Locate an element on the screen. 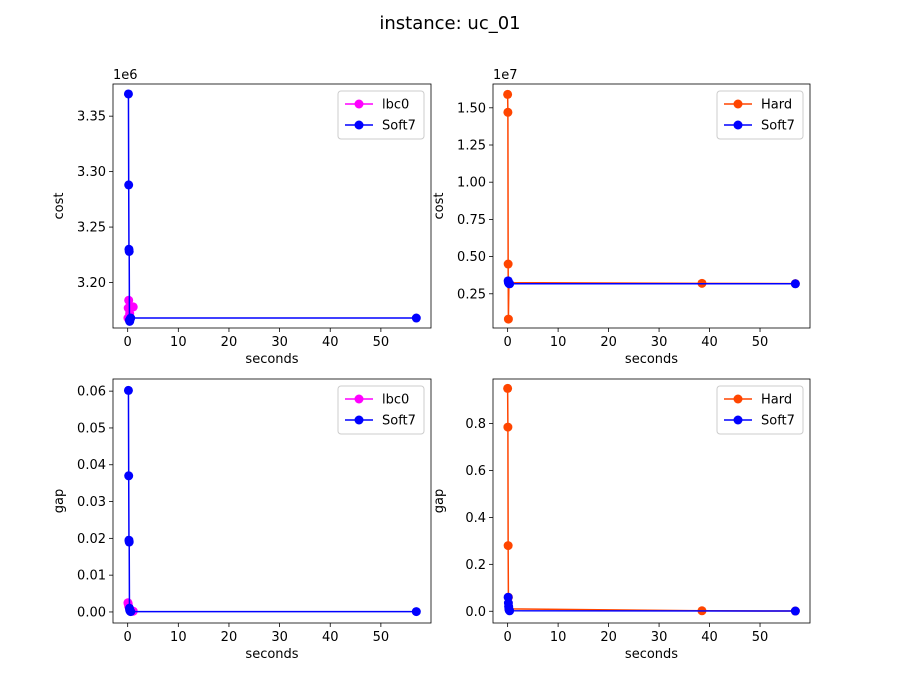 The image size is (900, 700). y-tick-label: 0.03 is located at coordinates (91, 502).